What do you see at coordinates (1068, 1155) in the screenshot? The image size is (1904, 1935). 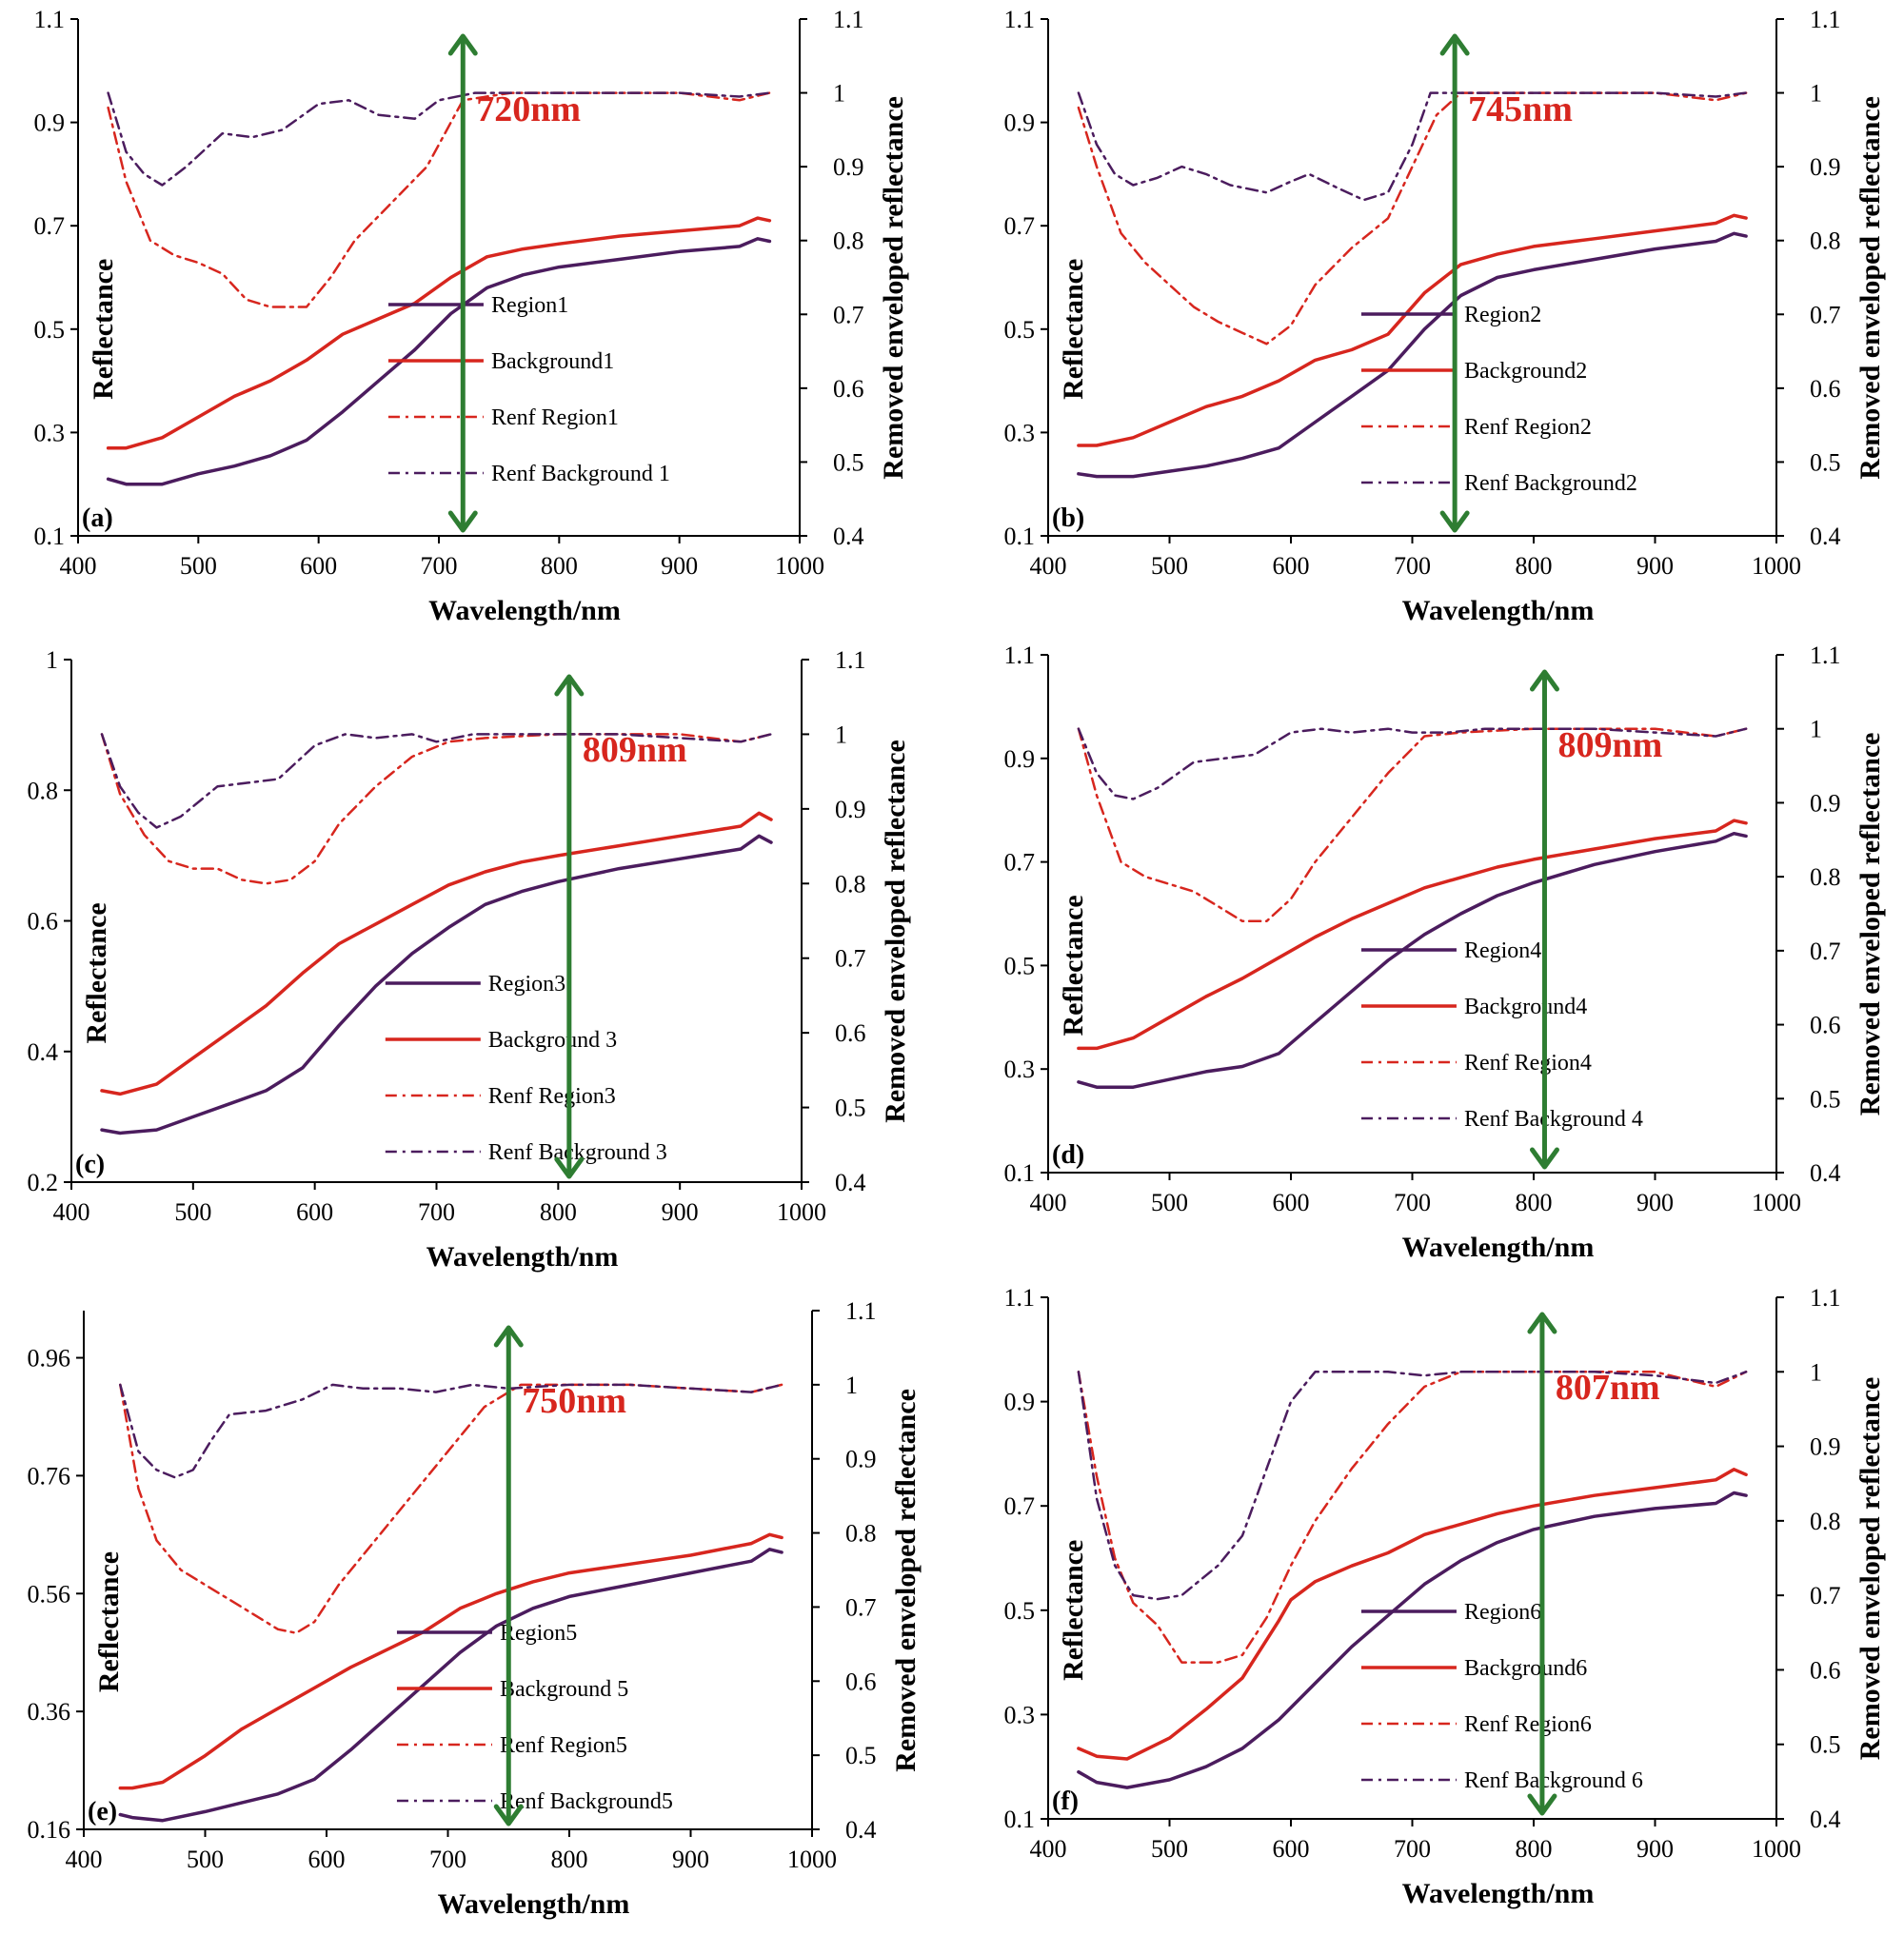 I see `panel-label: (d)` at bounding box center [1068, 1155].